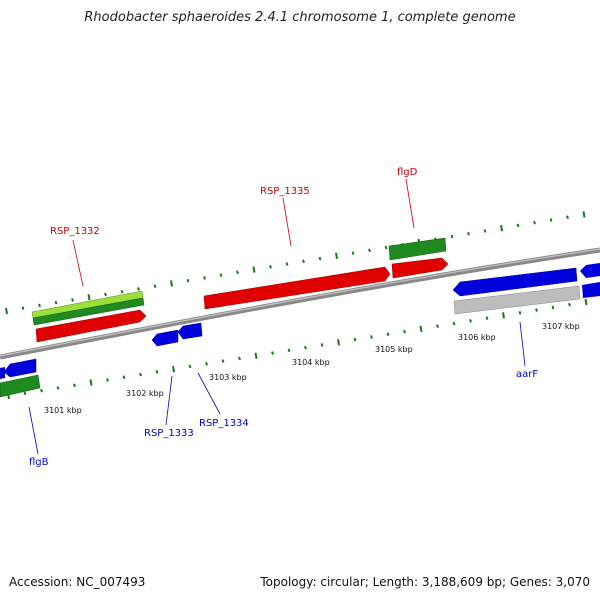  Describe the element at coordinates (517, 300) in the screenshot. I see `gene-aarf-grey` at that location.